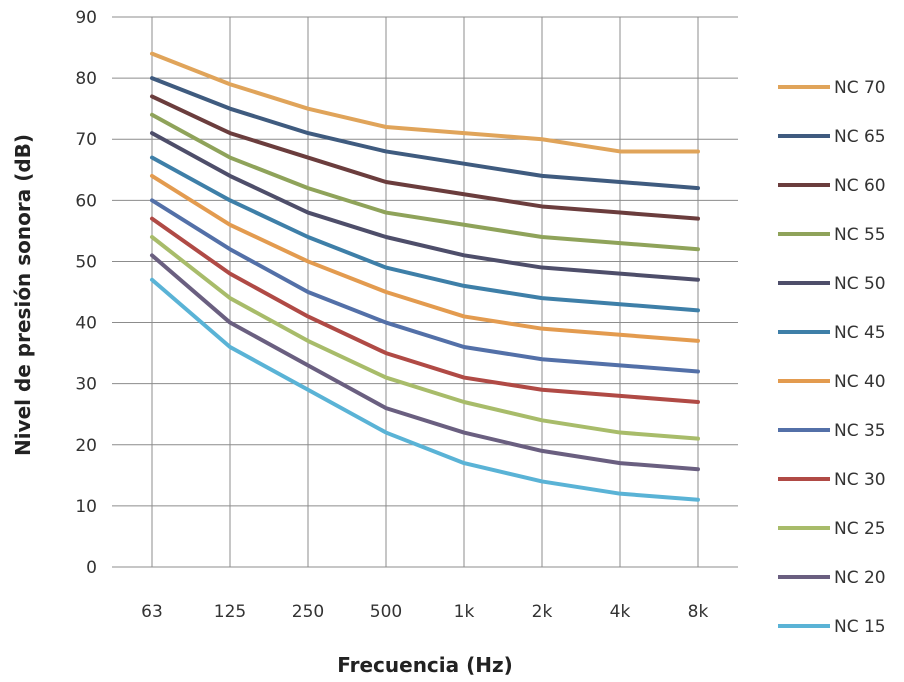 This screenshot has height=682, width=904. I want to click on x-tick-label-2k: 2k, so click(542, 612).